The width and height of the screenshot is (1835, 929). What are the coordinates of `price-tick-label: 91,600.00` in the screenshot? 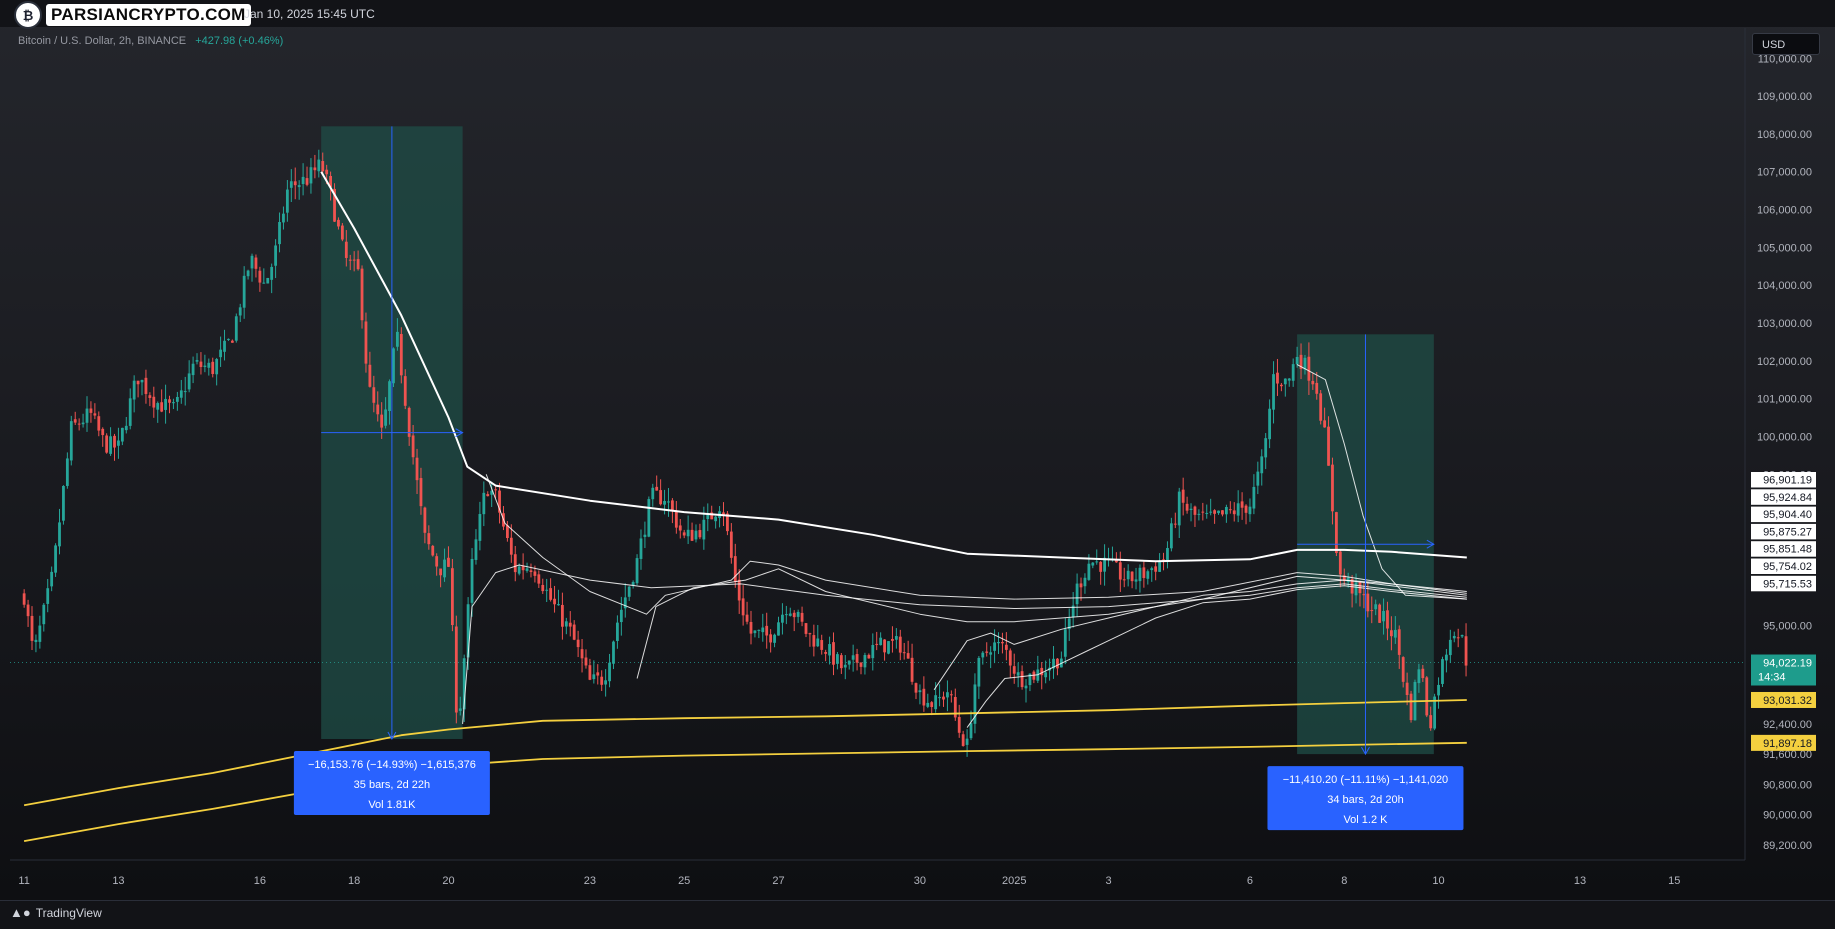 It's located at (1787, 755).